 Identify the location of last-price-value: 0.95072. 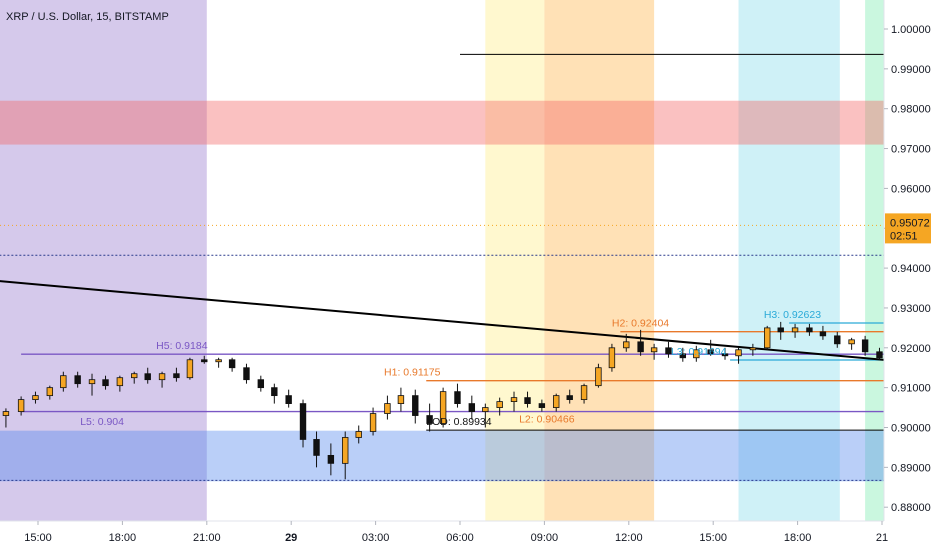
(910, 223).